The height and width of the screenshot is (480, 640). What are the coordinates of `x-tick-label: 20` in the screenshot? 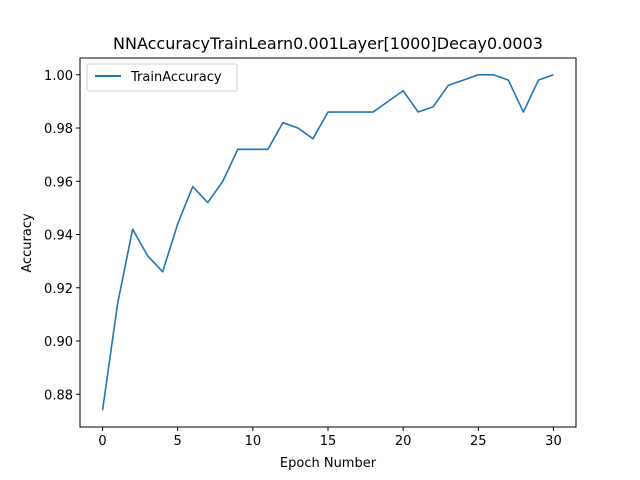 It's located at (403, 441).